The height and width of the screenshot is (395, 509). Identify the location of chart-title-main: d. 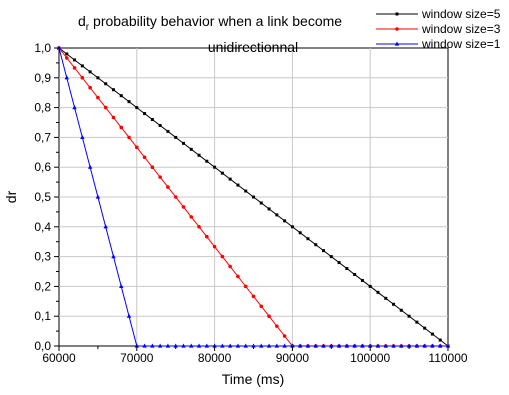
(82, 21).